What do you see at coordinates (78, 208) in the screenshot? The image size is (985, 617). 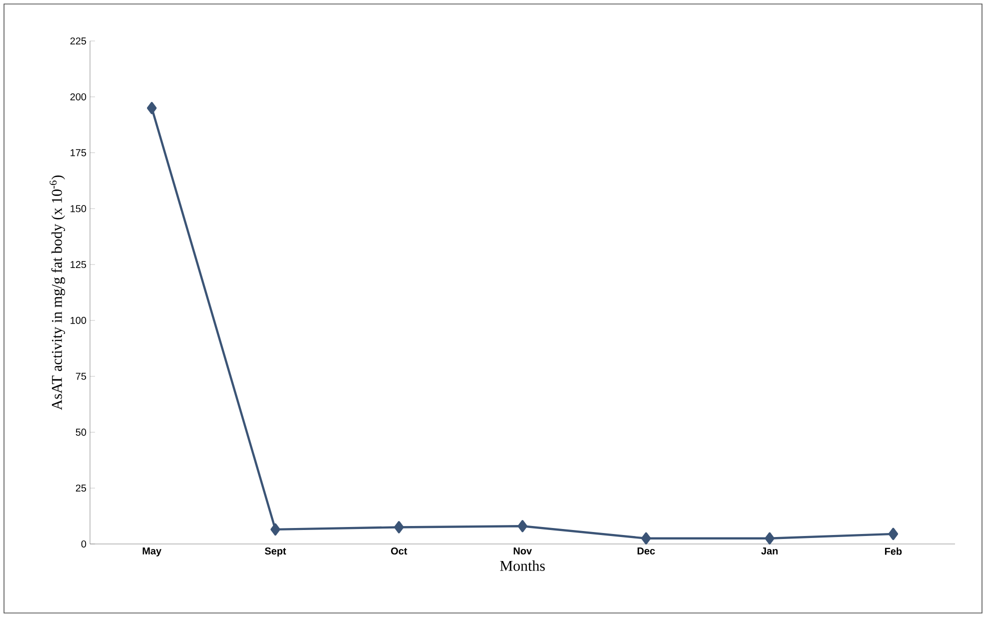 I see `y-tick-label: 150` at bounding box center [78, 208].